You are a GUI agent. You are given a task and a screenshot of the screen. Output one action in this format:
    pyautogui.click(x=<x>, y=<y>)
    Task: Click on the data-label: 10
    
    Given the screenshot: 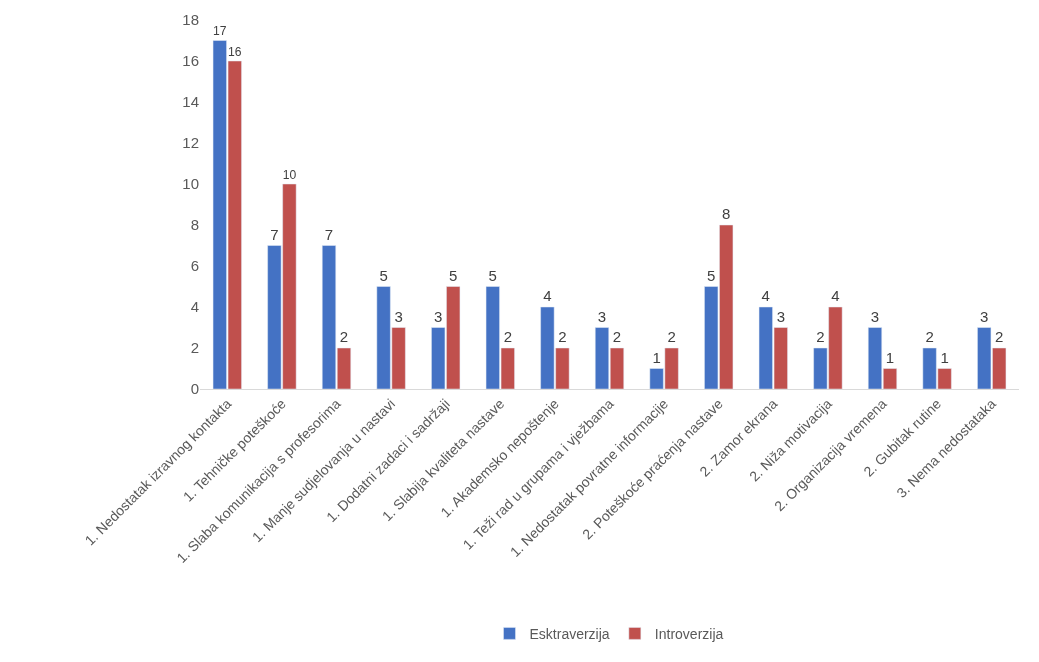 What is the action you would take?
    pyautogui.click(x=289, y=174)
    